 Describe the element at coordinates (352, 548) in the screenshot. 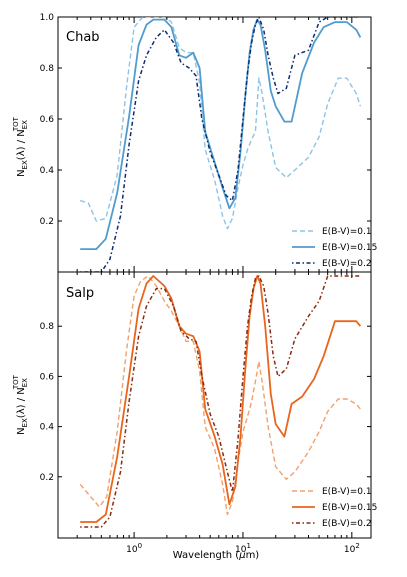

I see `x-tick-label: 10²` at that location.